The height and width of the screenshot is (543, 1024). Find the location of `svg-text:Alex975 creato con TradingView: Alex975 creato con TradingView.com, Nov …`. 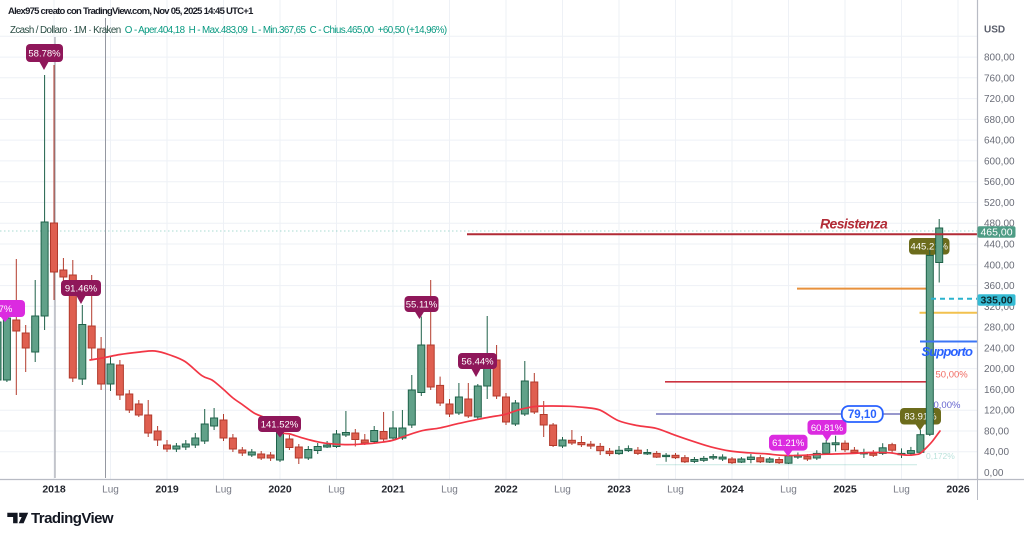

svg-text:Alex975 creato con TradingView: Alex975 creato con TradingView.com, Nov … is located at coordinates (131, 11).